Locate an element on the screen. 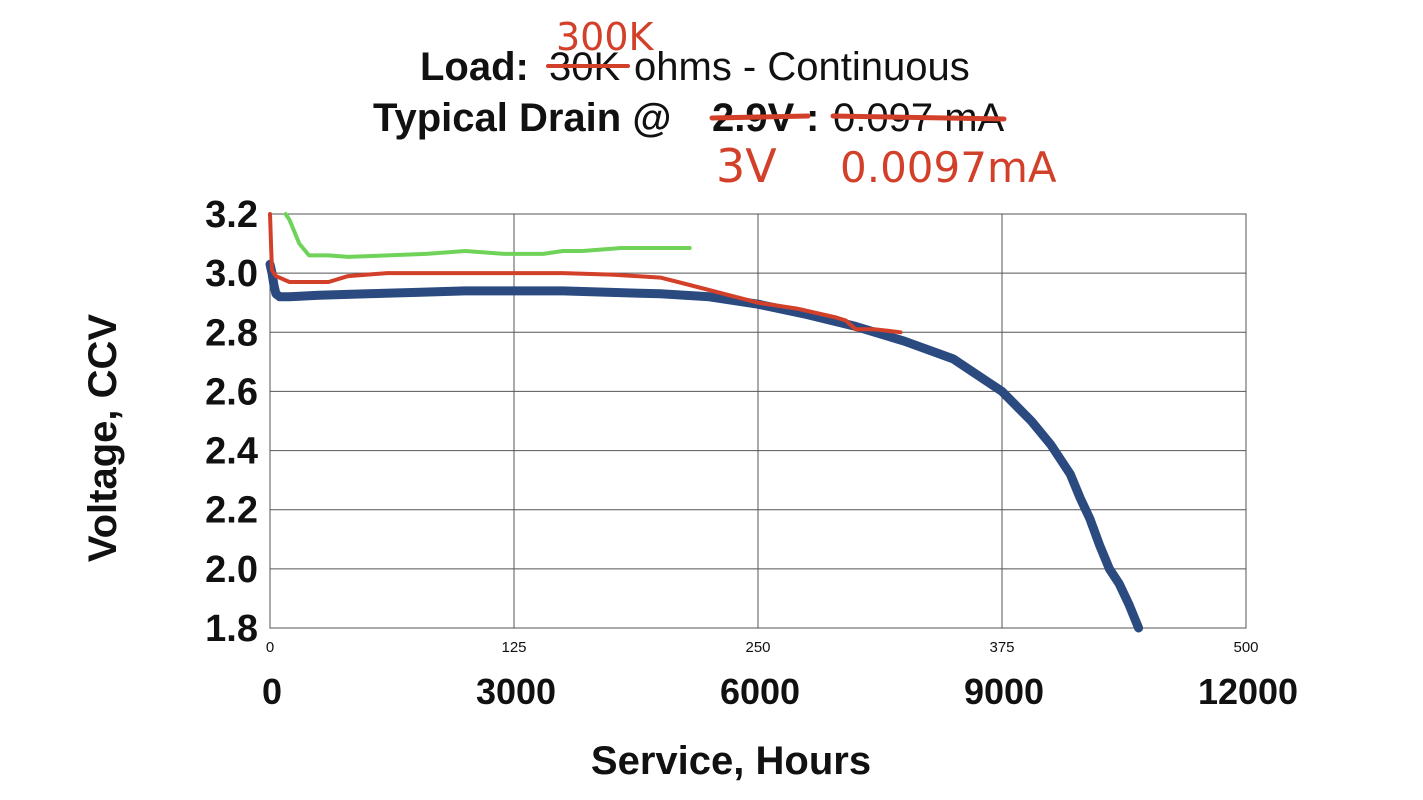  y-tick-label: 3.2 is located at coordinates (231, 215).